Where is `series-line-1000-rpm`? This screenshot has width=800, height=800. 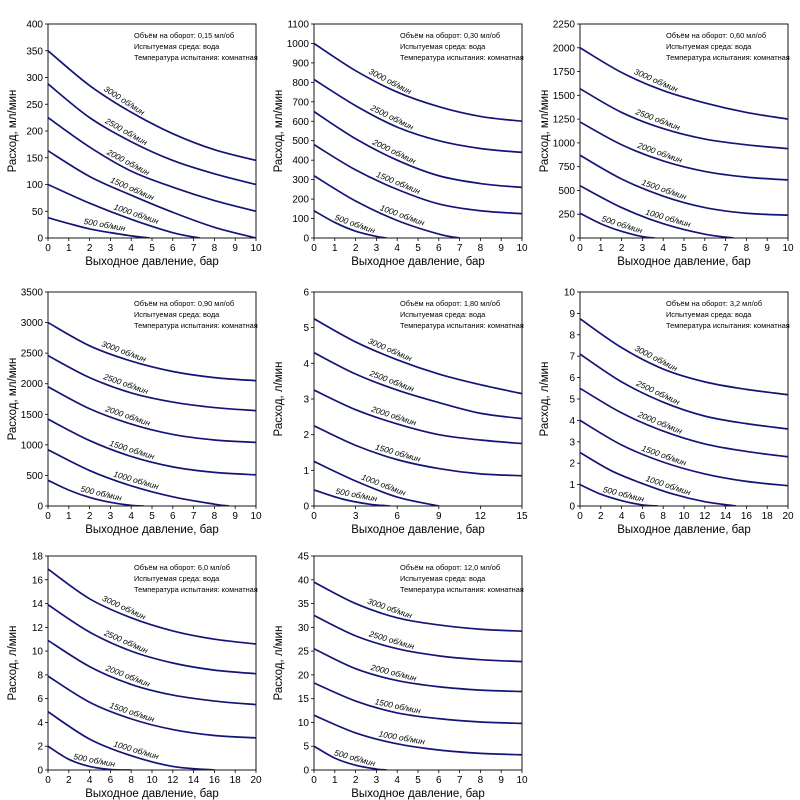 series-line-1000-rpm is located at coordinates (418, 735).